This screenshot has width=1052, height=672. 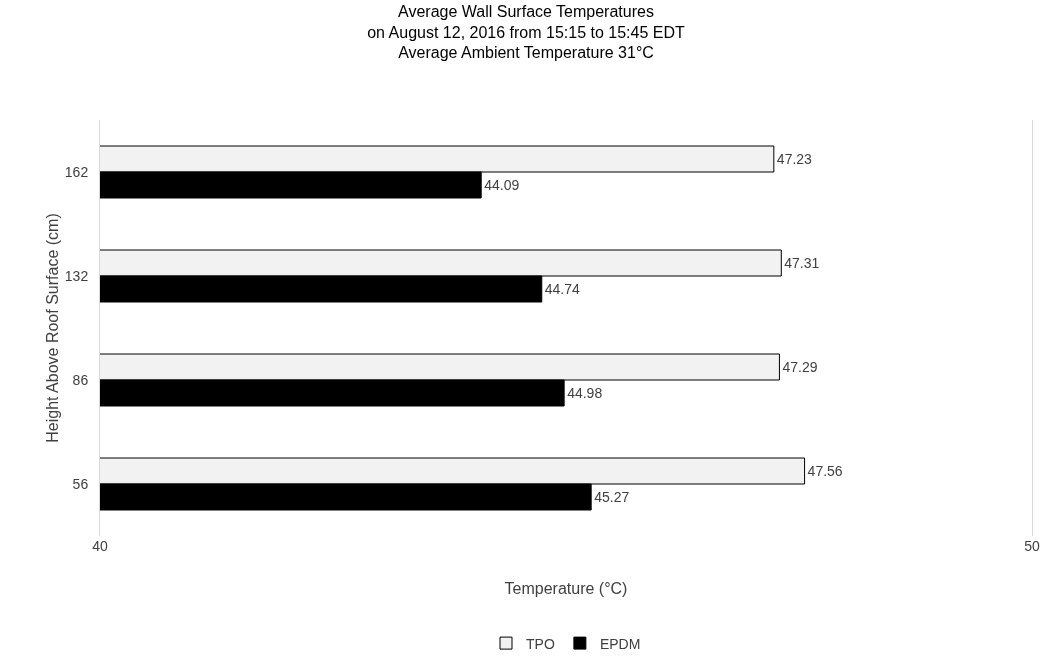 What do you see at coordinates (794, 159) in the screenshot?
I see `data-label: 47.23` at bounding box center [794, 159].